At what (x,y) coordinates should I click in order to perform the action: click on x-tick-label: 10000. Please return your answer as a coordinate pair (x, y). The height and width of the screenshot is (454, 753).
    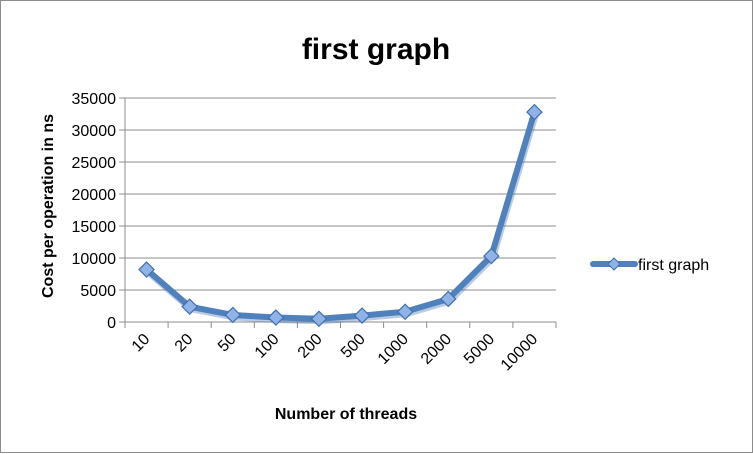
    Looking at the image, I should click on (520, 353).